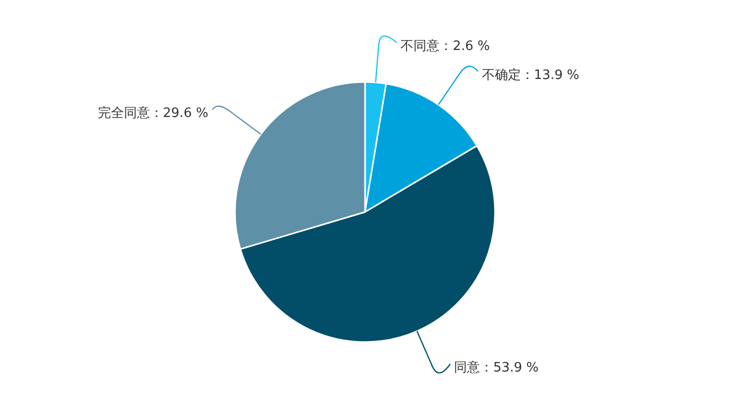  What do you see at coordinates (153, 113) in the screenshot?
I see `slice-label: 完全同意：29.6 %` at bounding box center [153, 113].